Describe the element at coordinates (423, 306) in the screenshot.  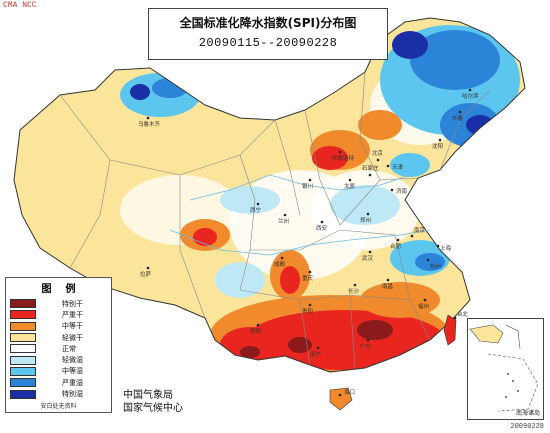
I see `city-label-fuzhou: 福州` at that location.